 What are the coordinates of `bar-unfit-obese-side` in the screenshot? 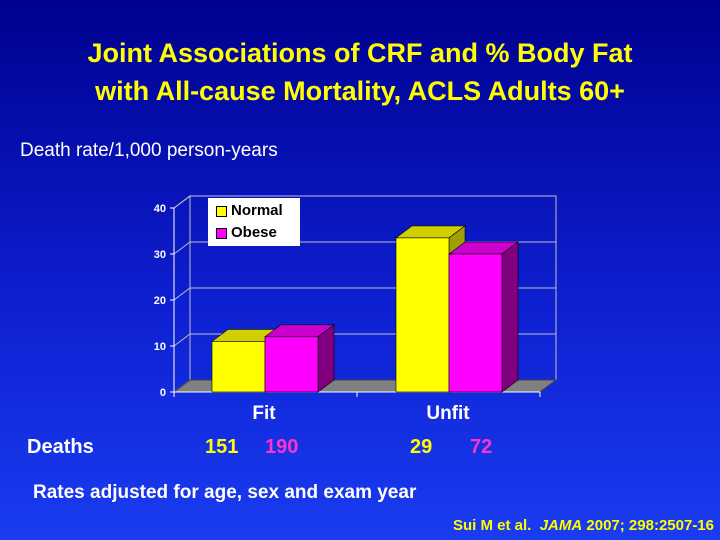 It's located at (510, 317).